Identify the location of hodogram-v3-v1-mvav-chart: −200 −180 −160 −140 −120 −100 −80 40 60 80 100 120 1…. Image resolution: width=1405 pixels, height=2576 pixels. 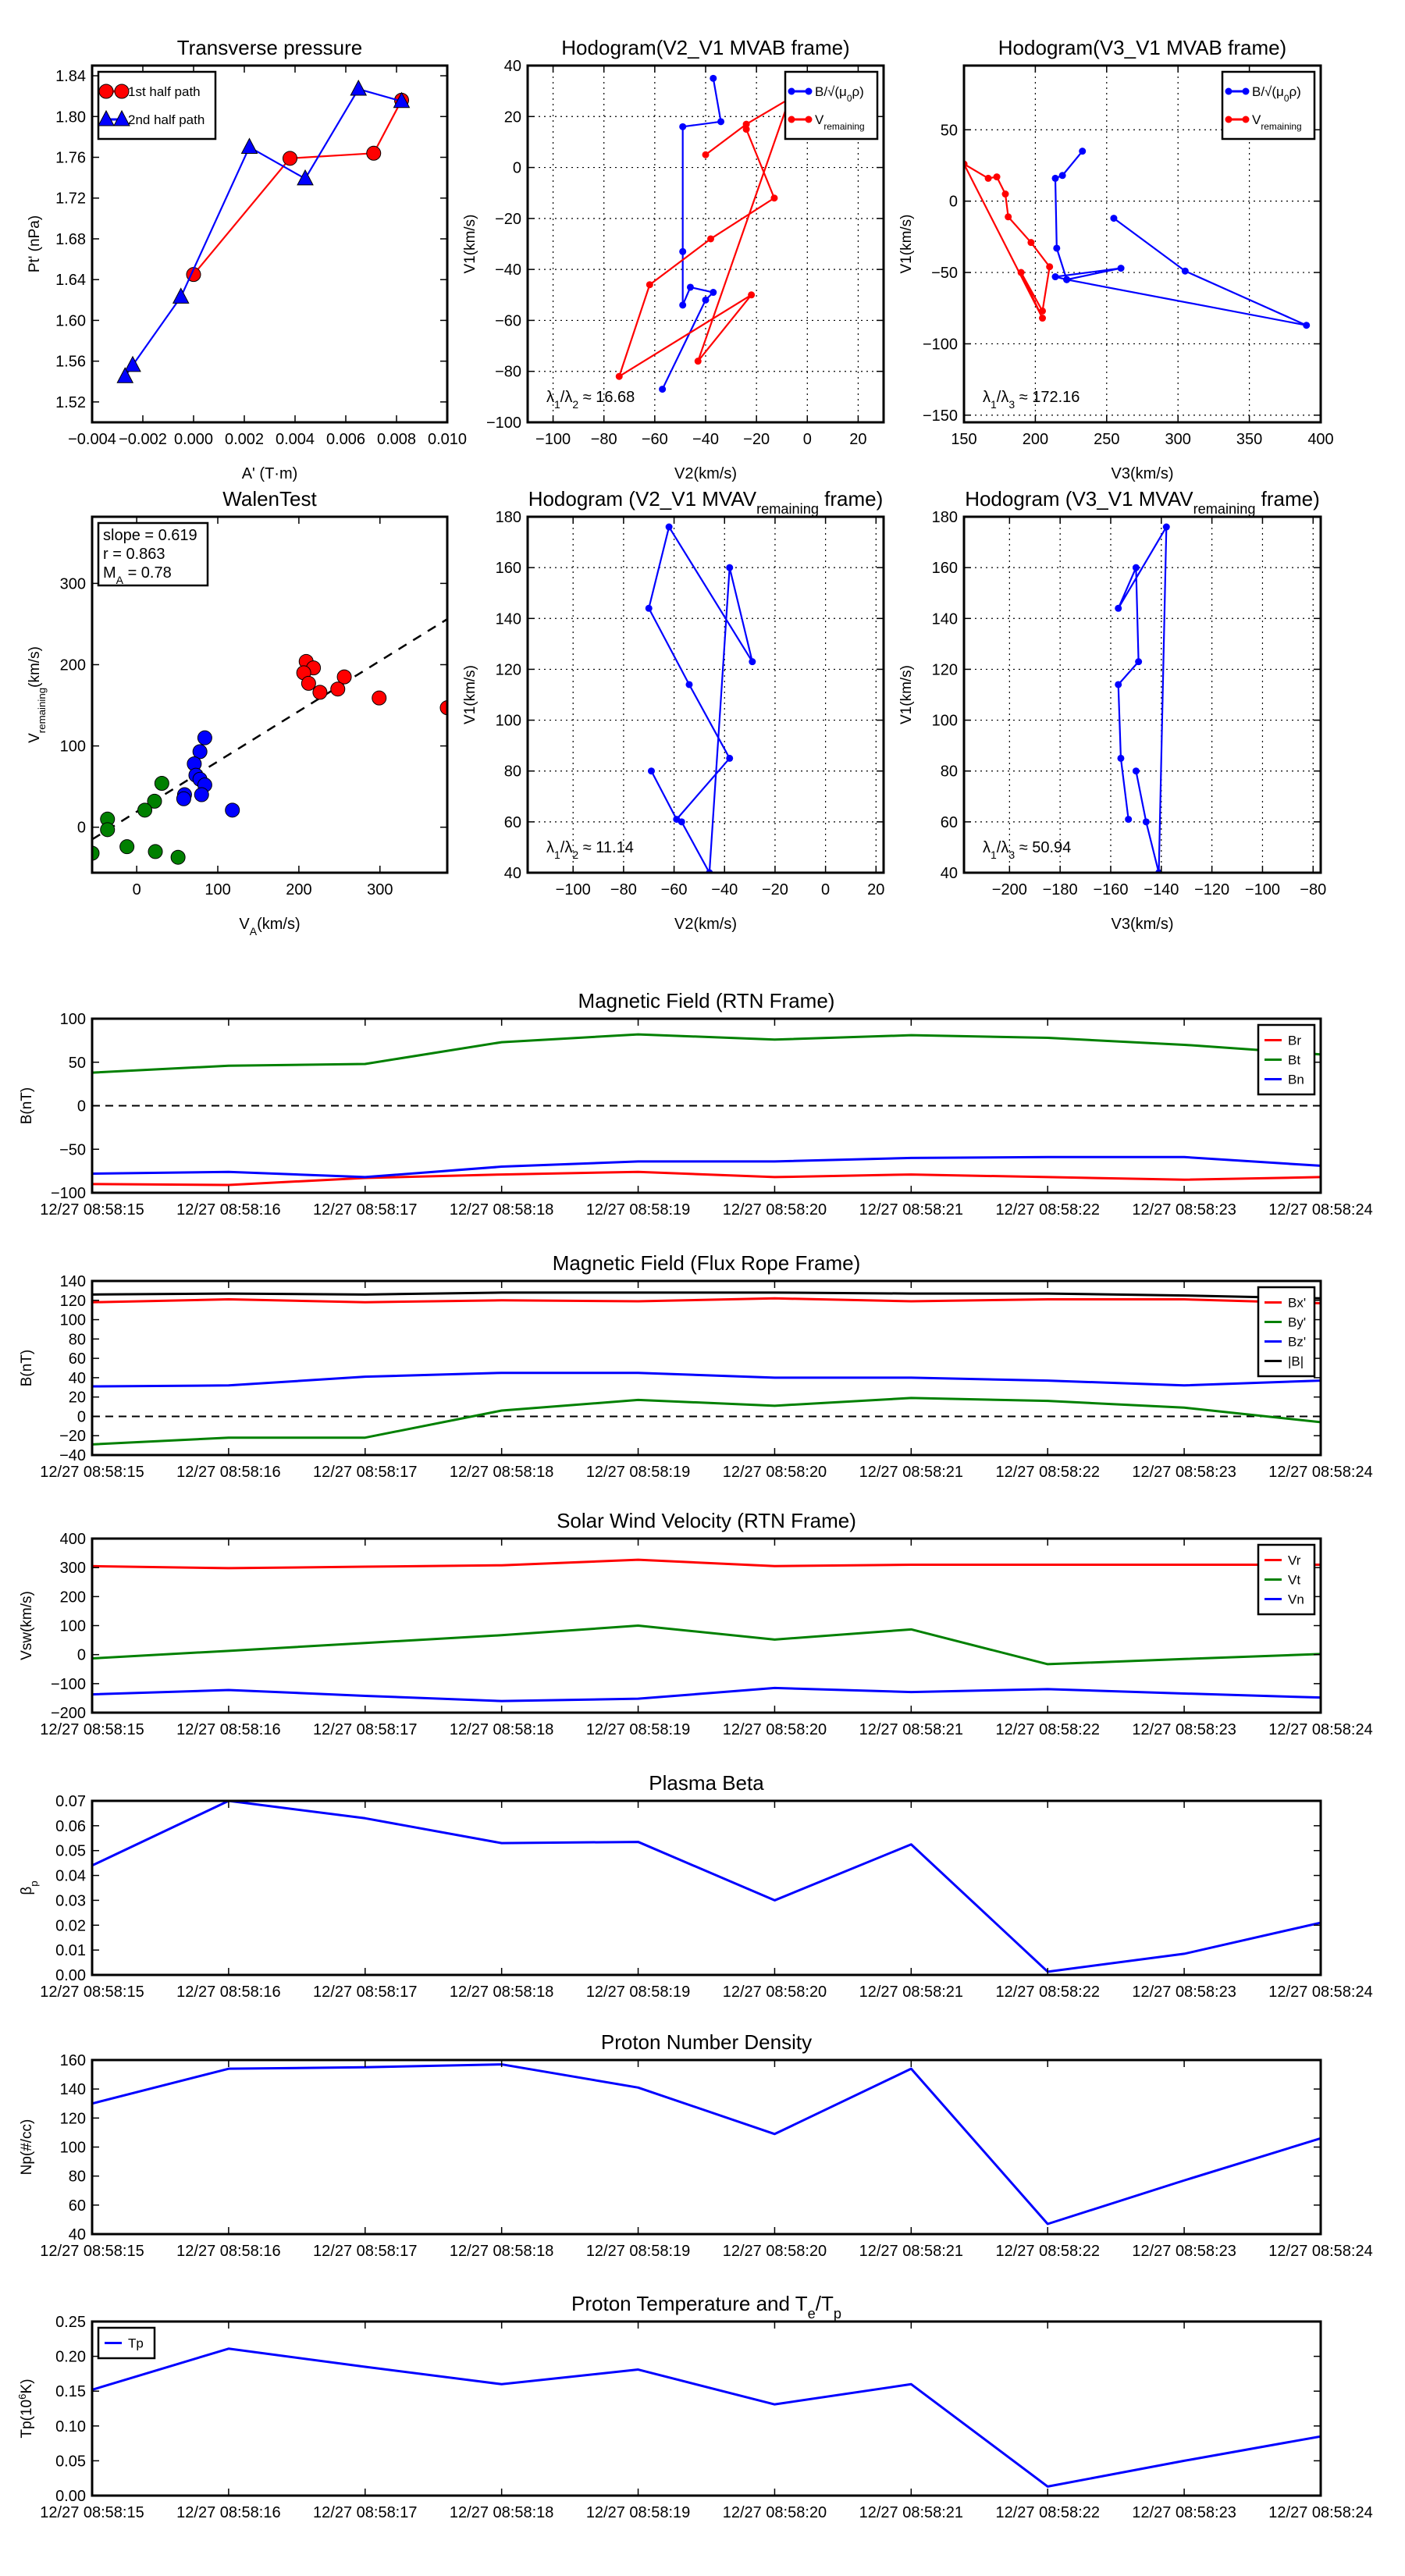
(1112, 710).